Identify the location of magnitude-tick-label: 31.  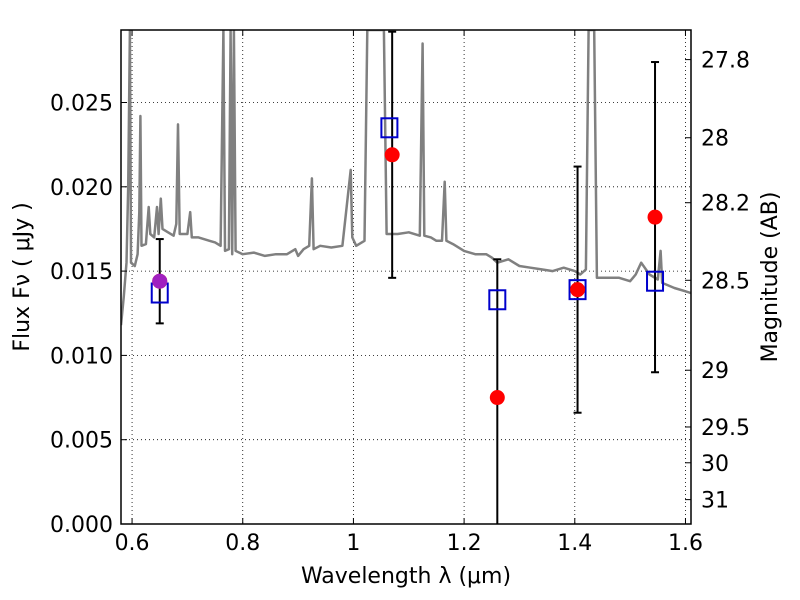
(715, 501).